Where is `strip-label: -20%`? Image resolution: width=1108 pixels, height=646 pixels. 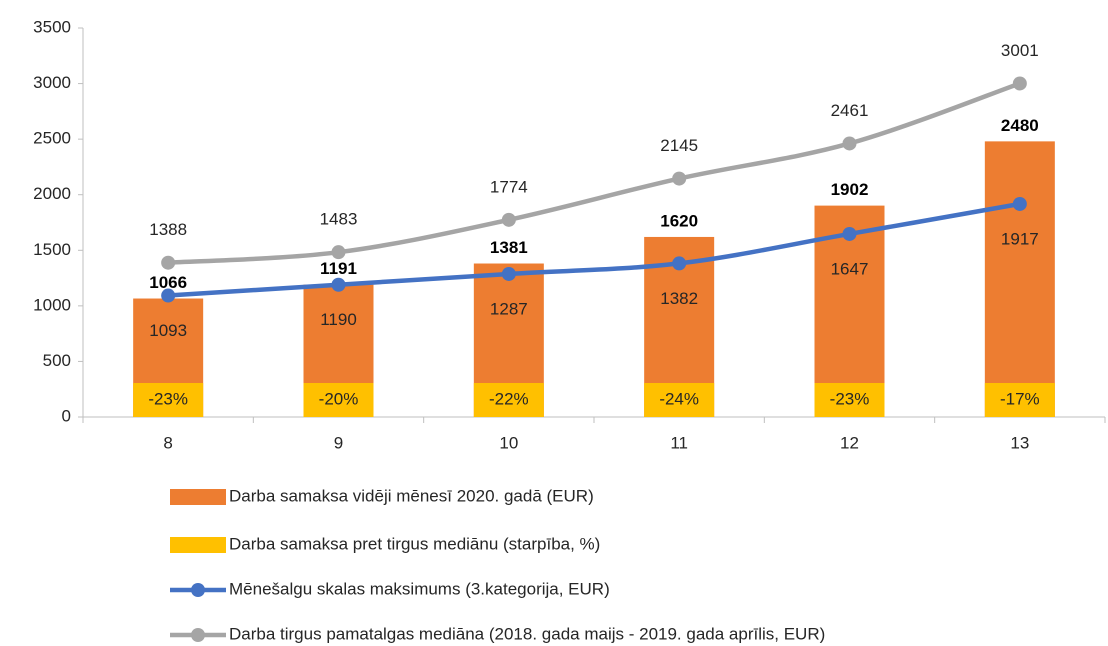
strip-label: -20% is located at coordinates (339, 398).